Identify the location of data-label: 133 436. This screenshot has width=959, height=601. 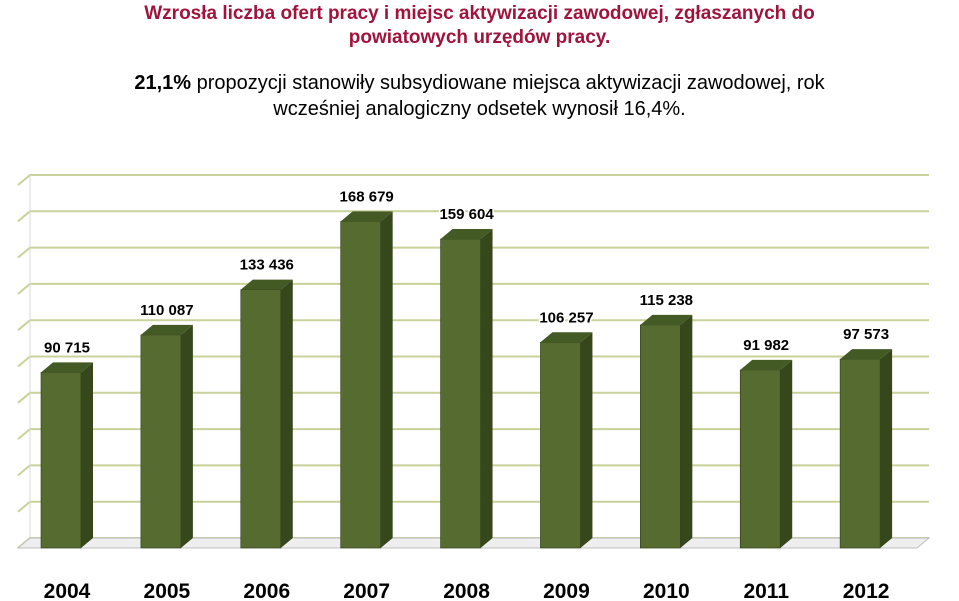
(267, 265).